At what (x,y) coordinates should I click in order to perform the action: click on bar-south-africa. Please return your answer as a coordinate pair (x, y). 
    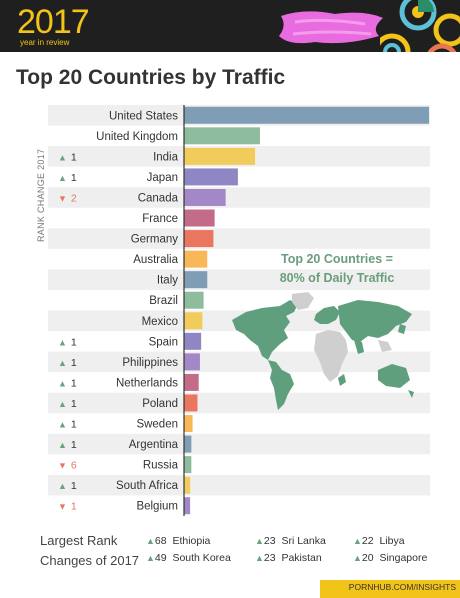
    Looking at the image, I should click on (187, 485).